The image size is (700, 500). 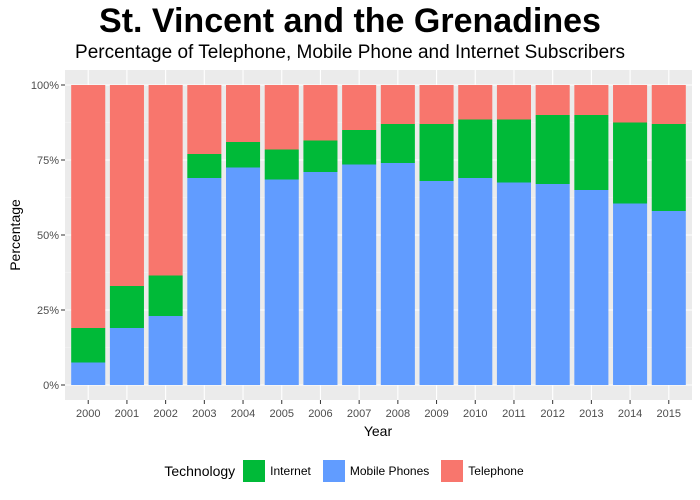 I want to click on bar-telephone-2008, so click(x=397, y=104).